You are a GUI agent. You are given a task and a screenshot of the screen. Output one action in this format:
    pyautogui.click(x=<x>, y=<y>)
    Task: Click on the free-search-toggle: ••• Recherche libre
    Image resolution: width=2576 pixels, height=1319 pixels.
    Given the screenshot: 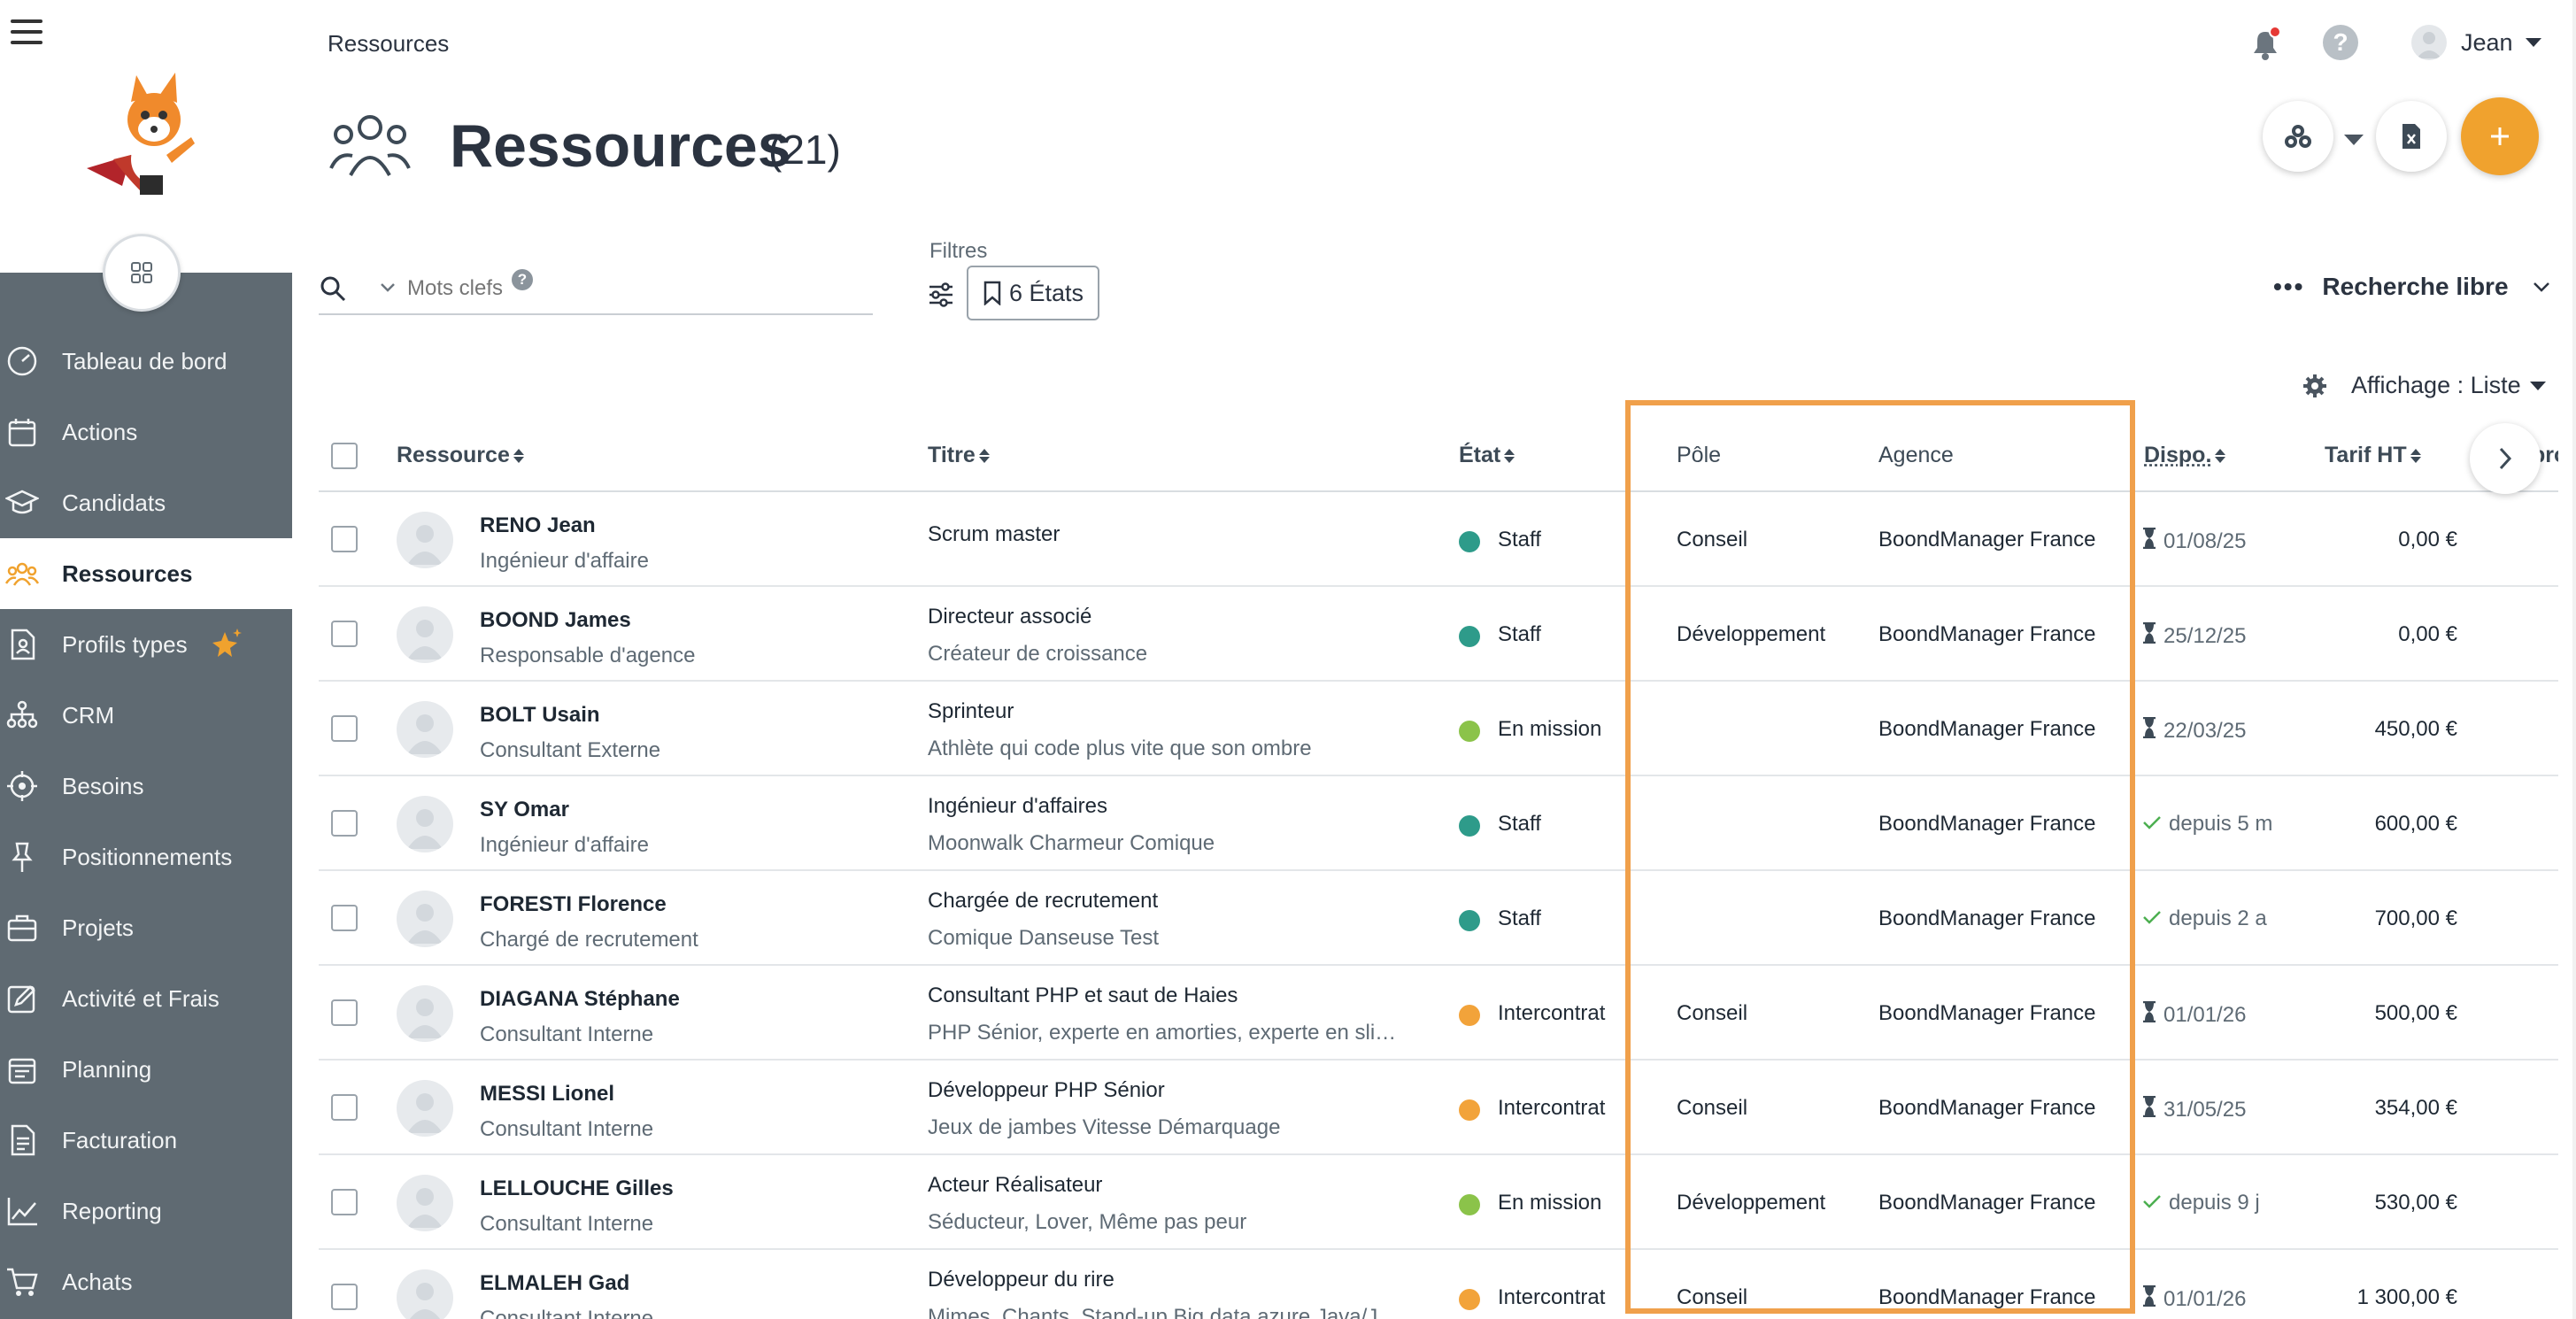 What is the action you would take?
    pyautogui.click(x=2412, y=287)
    